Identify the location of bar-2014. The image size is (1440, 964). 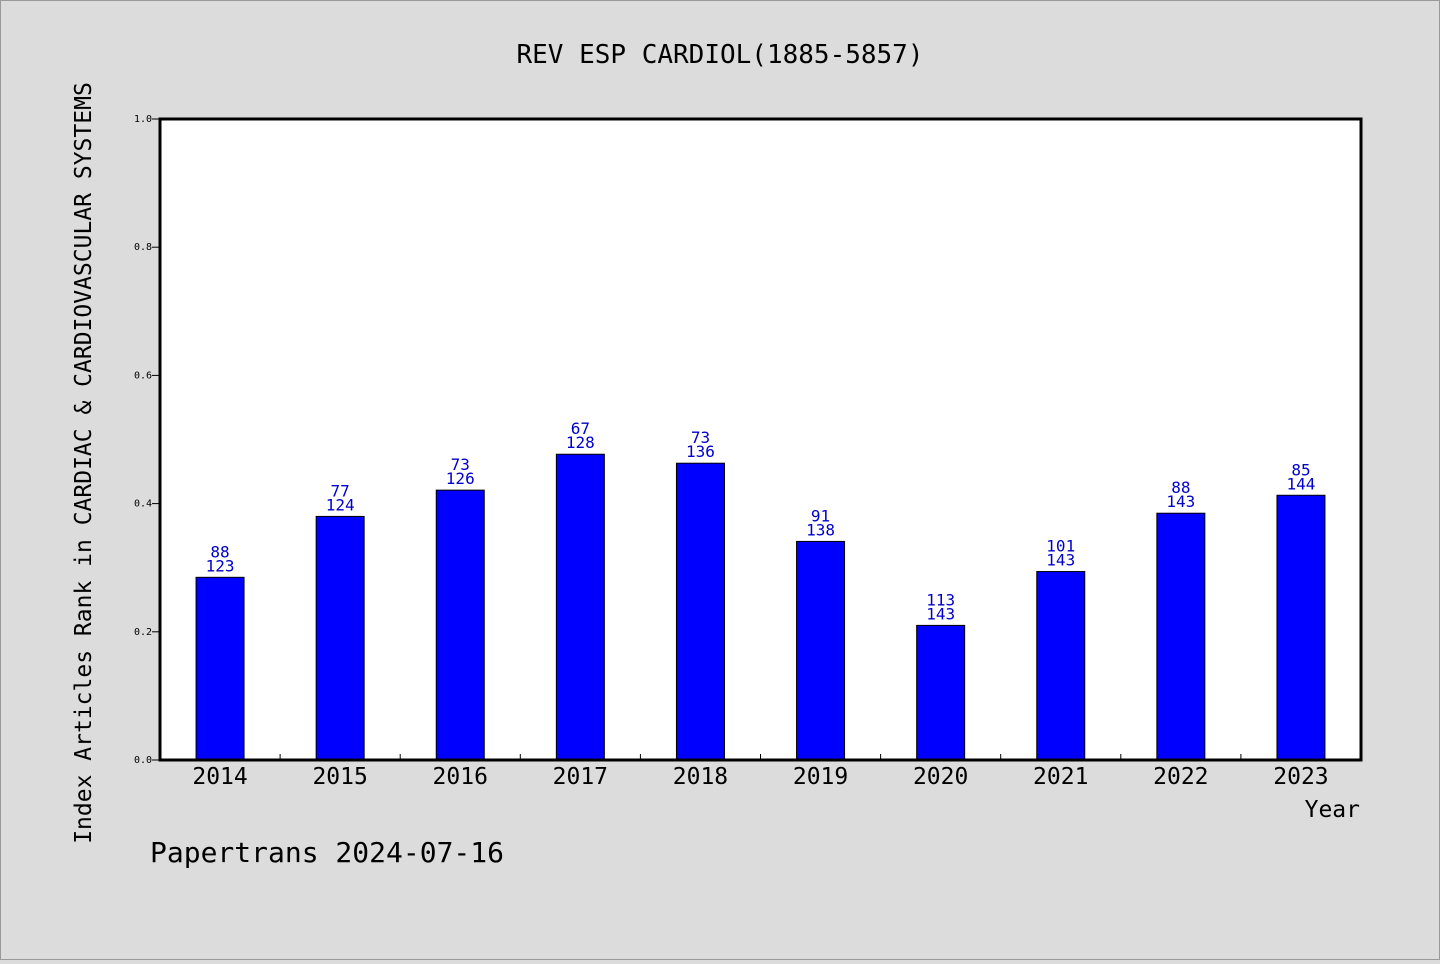
(220, 668).